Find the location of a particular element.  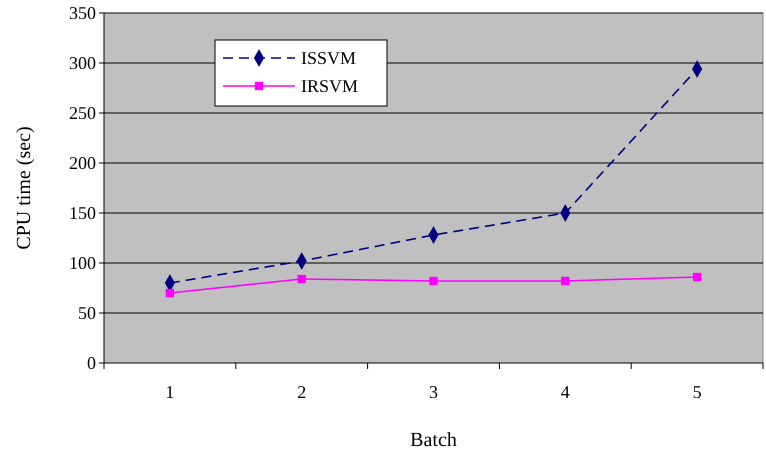

x-tick-label: 1 is located at coordinates (169, 392).